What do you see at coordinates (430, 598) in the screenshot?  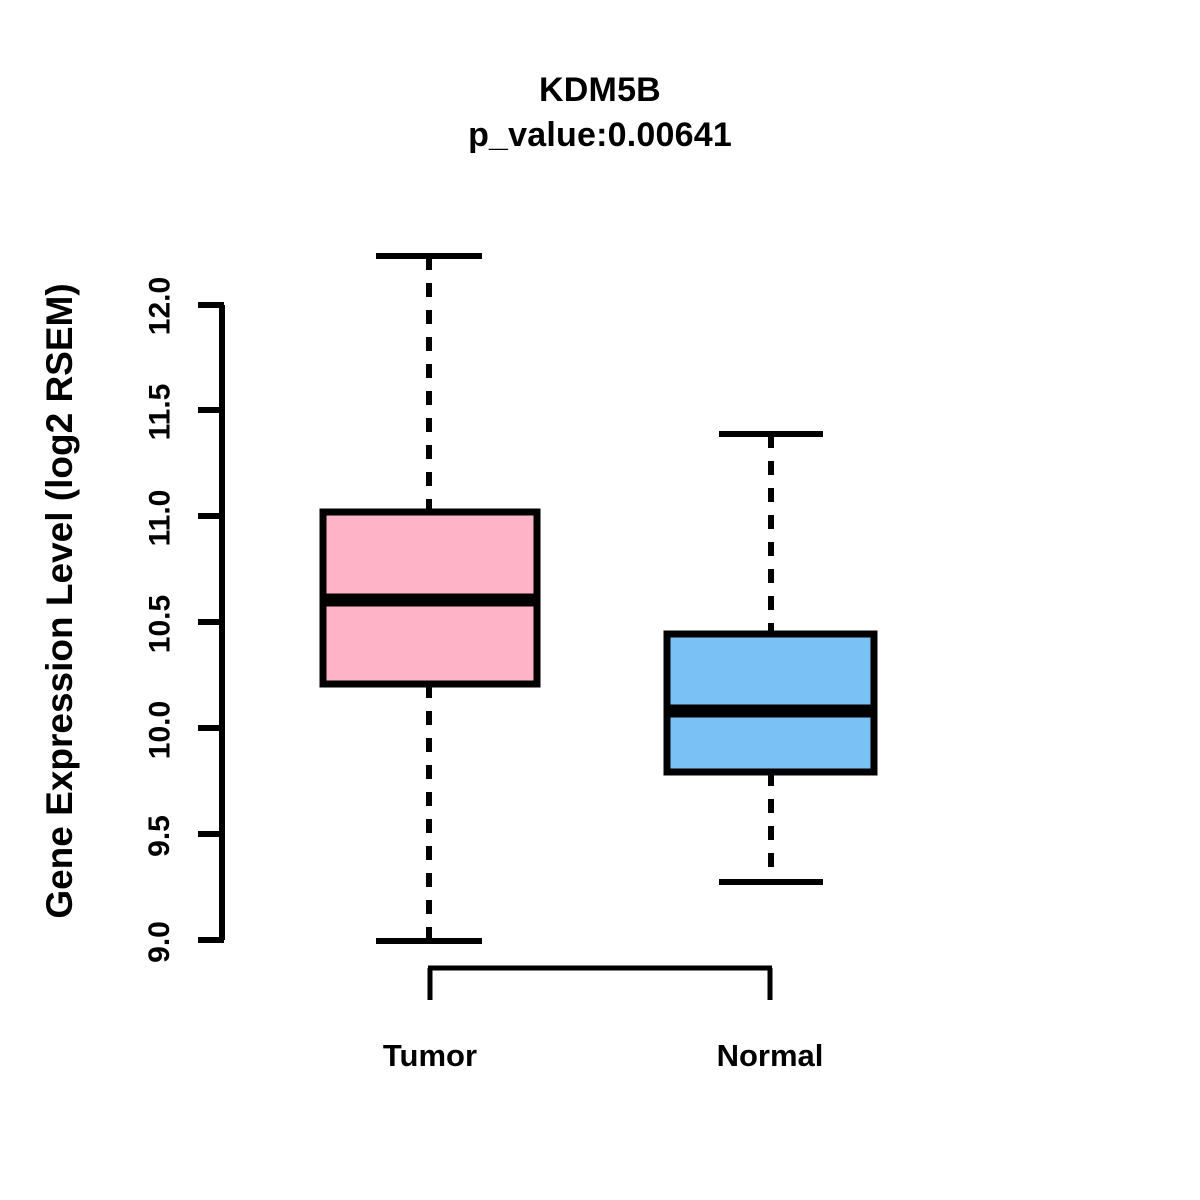 I see `box-tumor` at bounding box center [430, 598].